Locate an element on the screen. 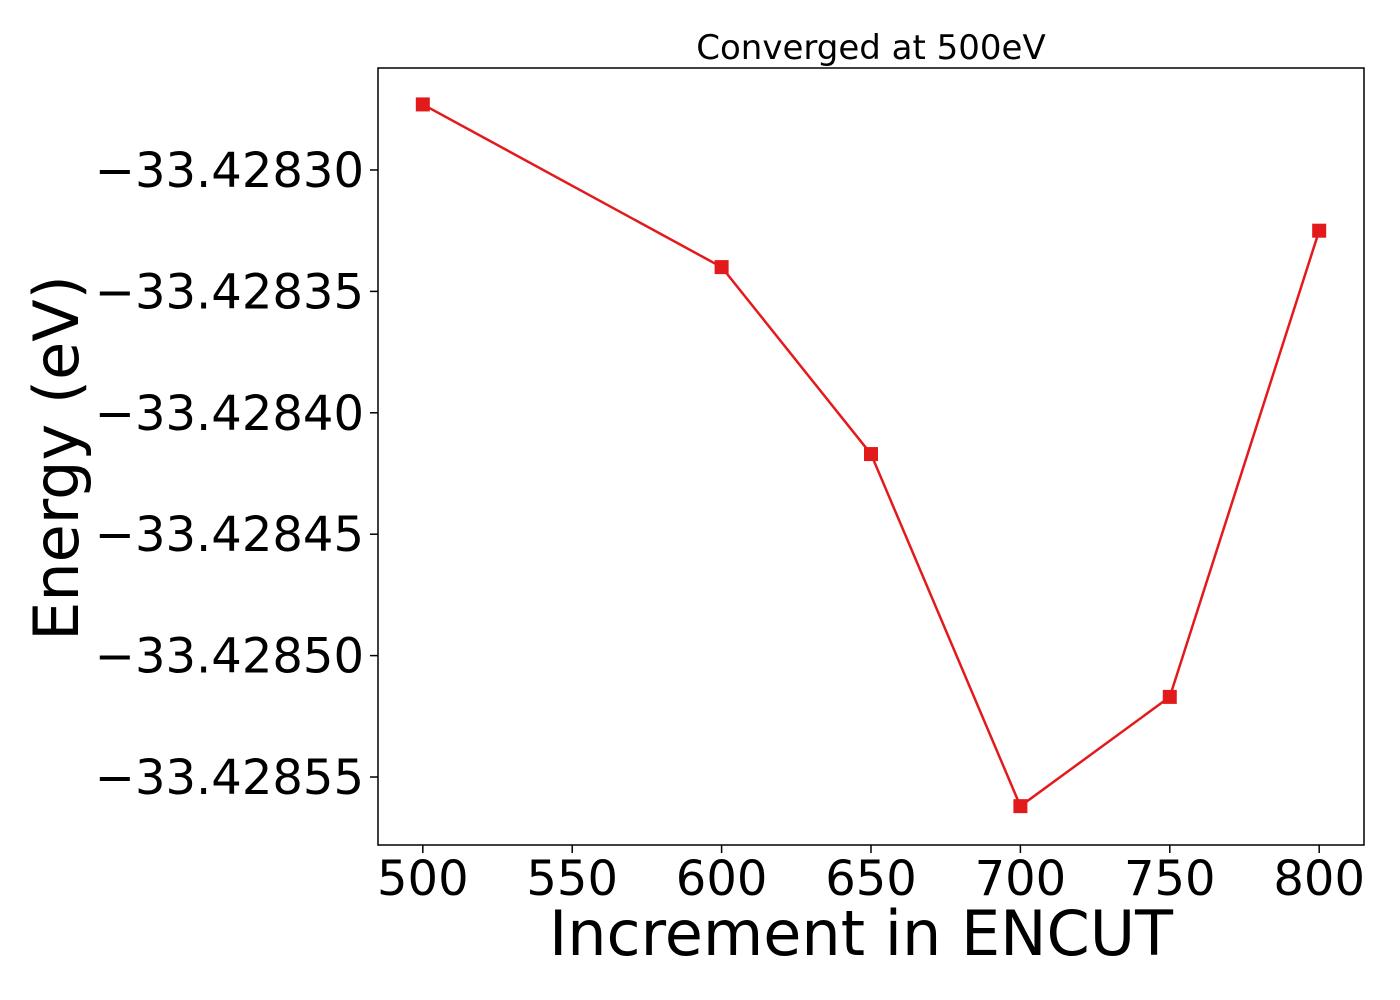 The width and height of the screenshot is (1400, 1000). x-tick-label: 500 is located at coordinates (423, 879).